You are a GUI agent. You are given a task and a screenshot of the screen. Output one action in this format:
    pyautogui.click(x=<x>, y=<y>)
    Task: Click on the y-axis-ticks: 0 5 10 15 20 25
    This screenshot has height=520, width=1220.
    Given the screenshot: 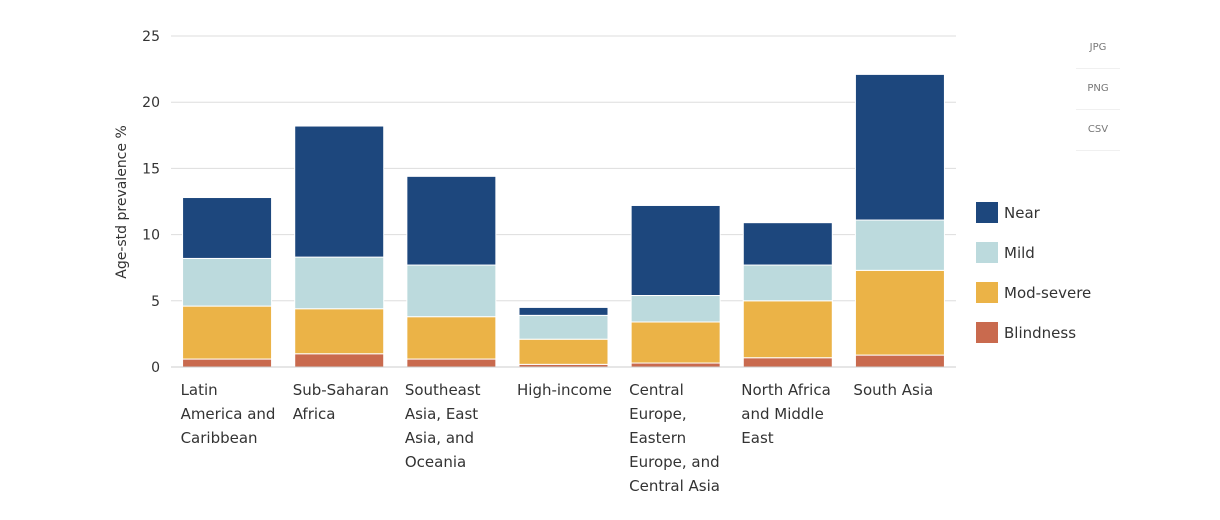 What is the action you would take?
    pyautogui.click(x=151, y=202)
    